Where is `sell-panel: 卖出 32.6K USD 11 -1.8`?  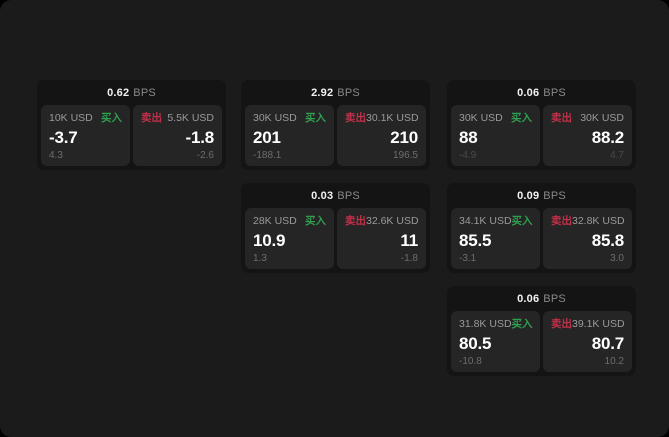
sell-panel: 卖出 32.6K USD 11 -1.8 is located at coordinates (381, 238).